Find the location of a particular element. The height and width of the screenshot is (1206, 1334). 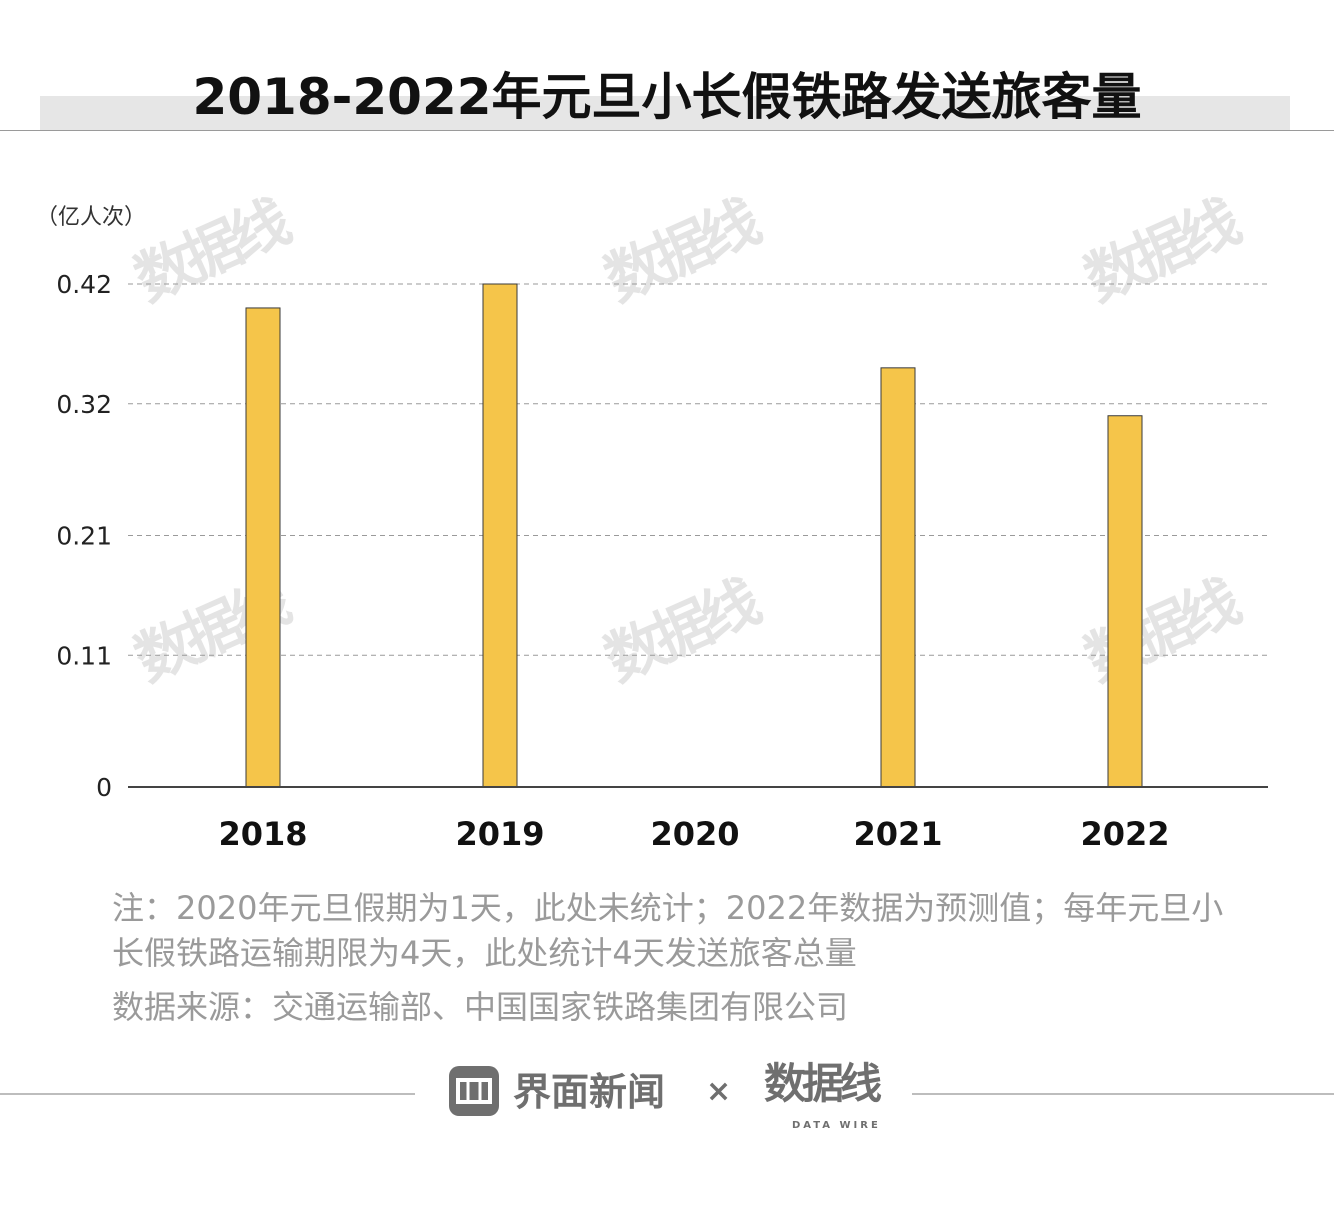

y-tick-label: 0 is located at coordinates (104, 787).